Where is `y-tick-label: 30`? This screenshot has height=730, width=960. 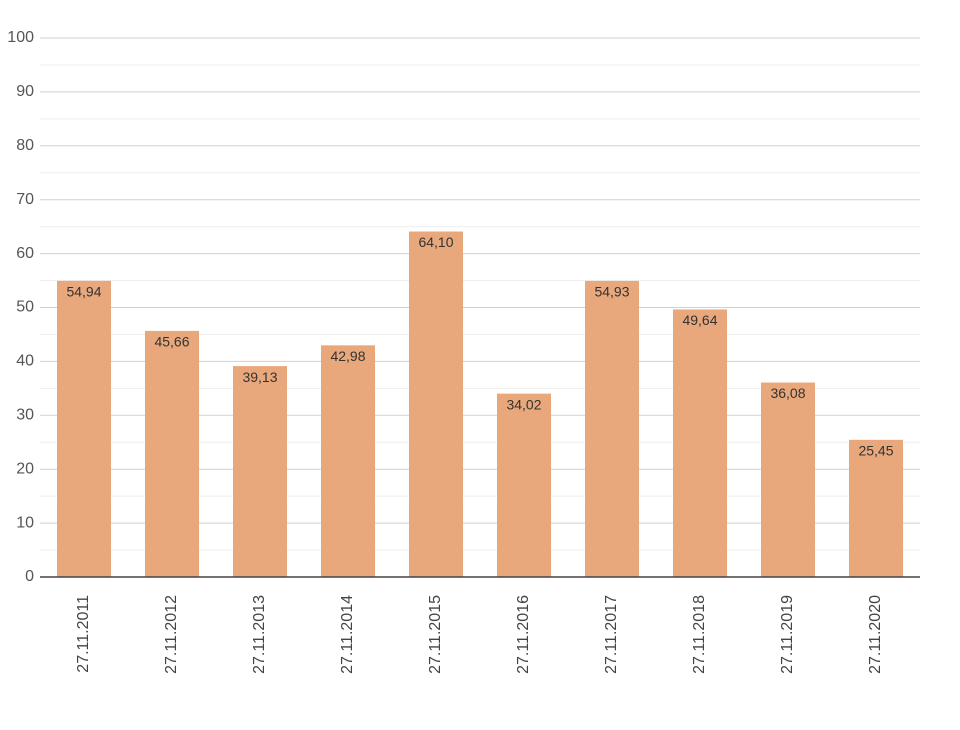 y-tick-label: 30 is located at coordinates (25, 415).